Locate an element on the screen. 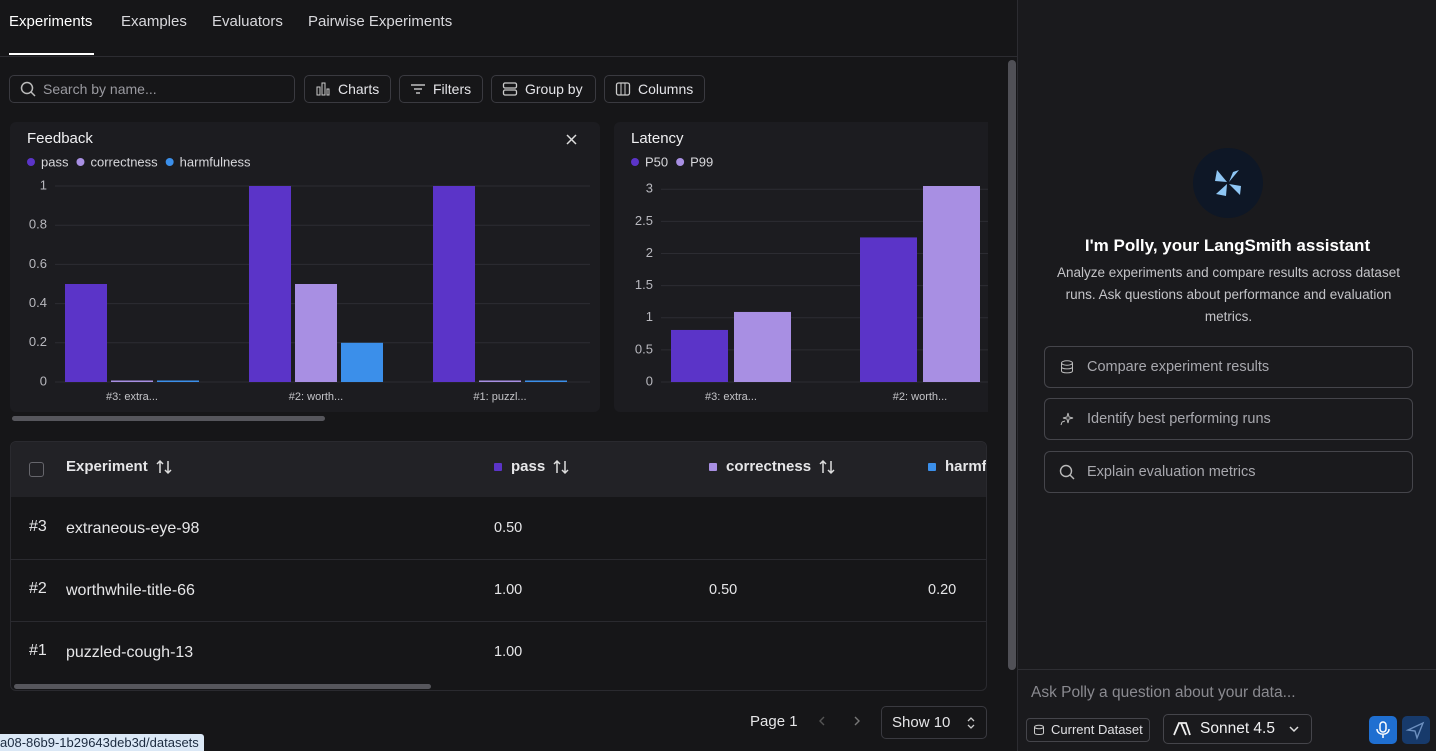 This screenshot has height=751, width=1436. column-title: correctness is located at coordinates (769, 466).